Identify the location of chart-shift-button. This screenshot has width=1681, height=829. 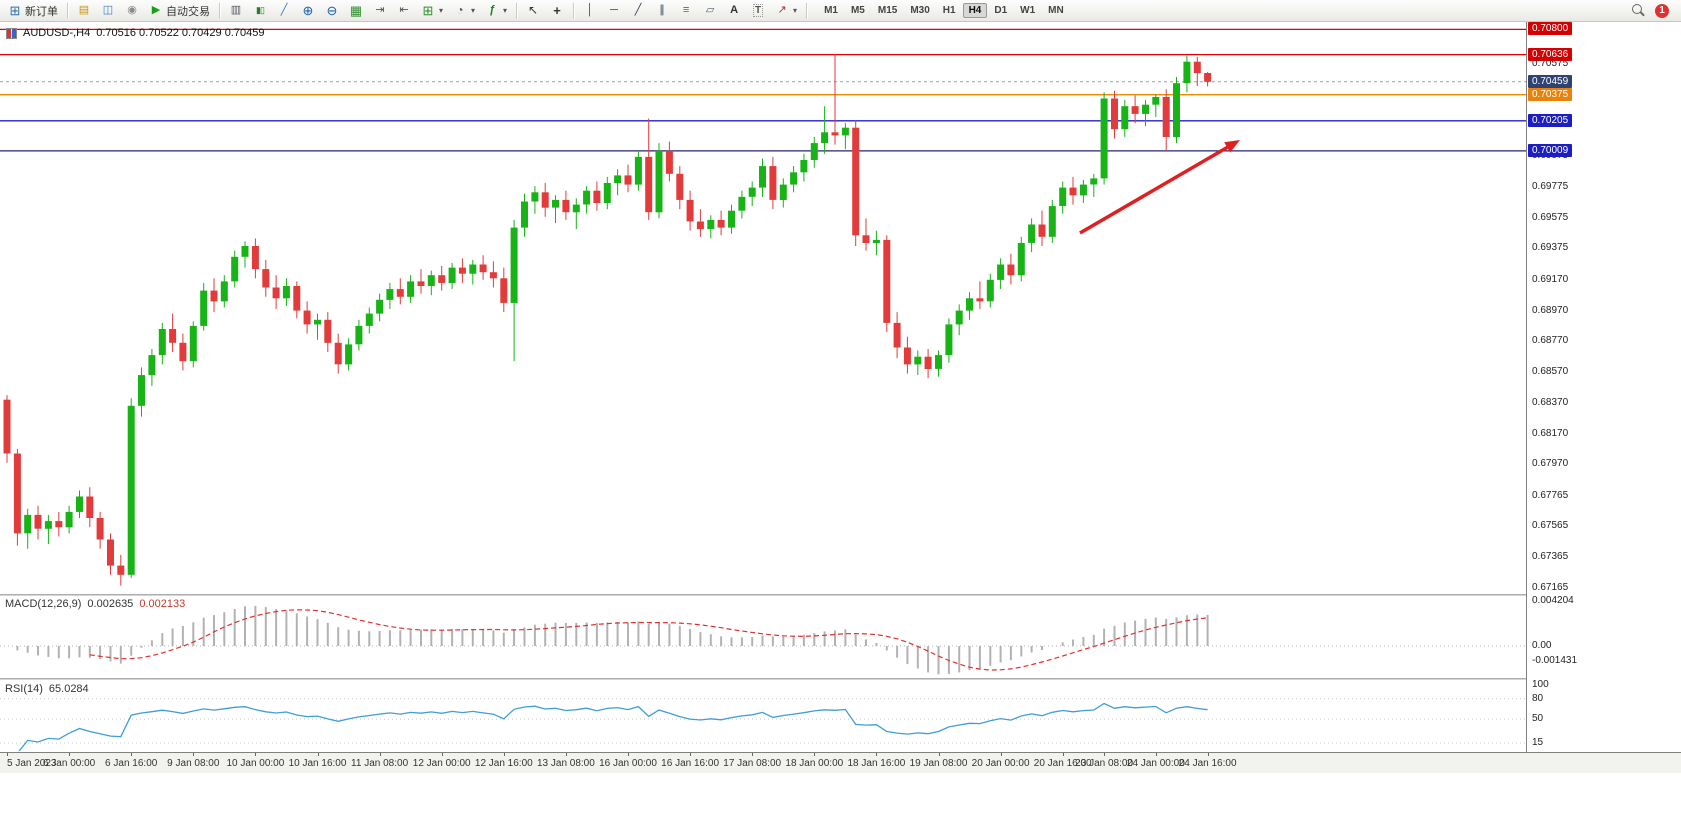
(404, 11).